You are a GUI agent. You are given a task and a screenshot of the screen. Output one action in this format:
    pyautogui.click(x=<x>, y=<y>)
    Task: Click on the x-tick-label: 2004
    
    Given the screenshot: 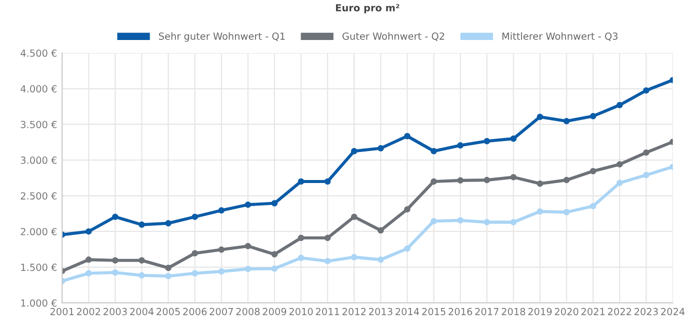 What is the action you would take?
    pyautogui.click(x=142, y=312)
    